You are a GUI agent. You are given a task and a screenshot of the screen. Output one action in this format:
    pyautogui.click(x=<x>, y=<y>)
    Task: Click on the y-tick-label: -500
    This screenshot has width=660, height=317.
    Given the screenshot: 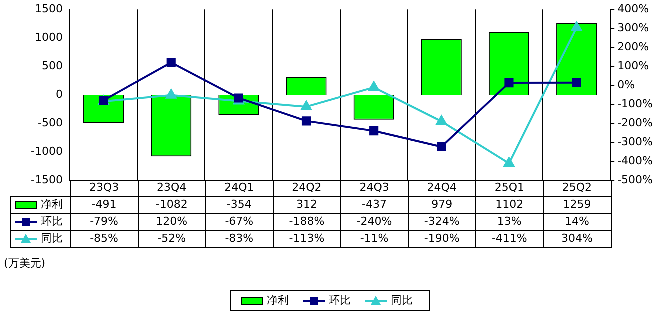 What is the action you would take?
    pyautogui.click(x=50, y=123)
    